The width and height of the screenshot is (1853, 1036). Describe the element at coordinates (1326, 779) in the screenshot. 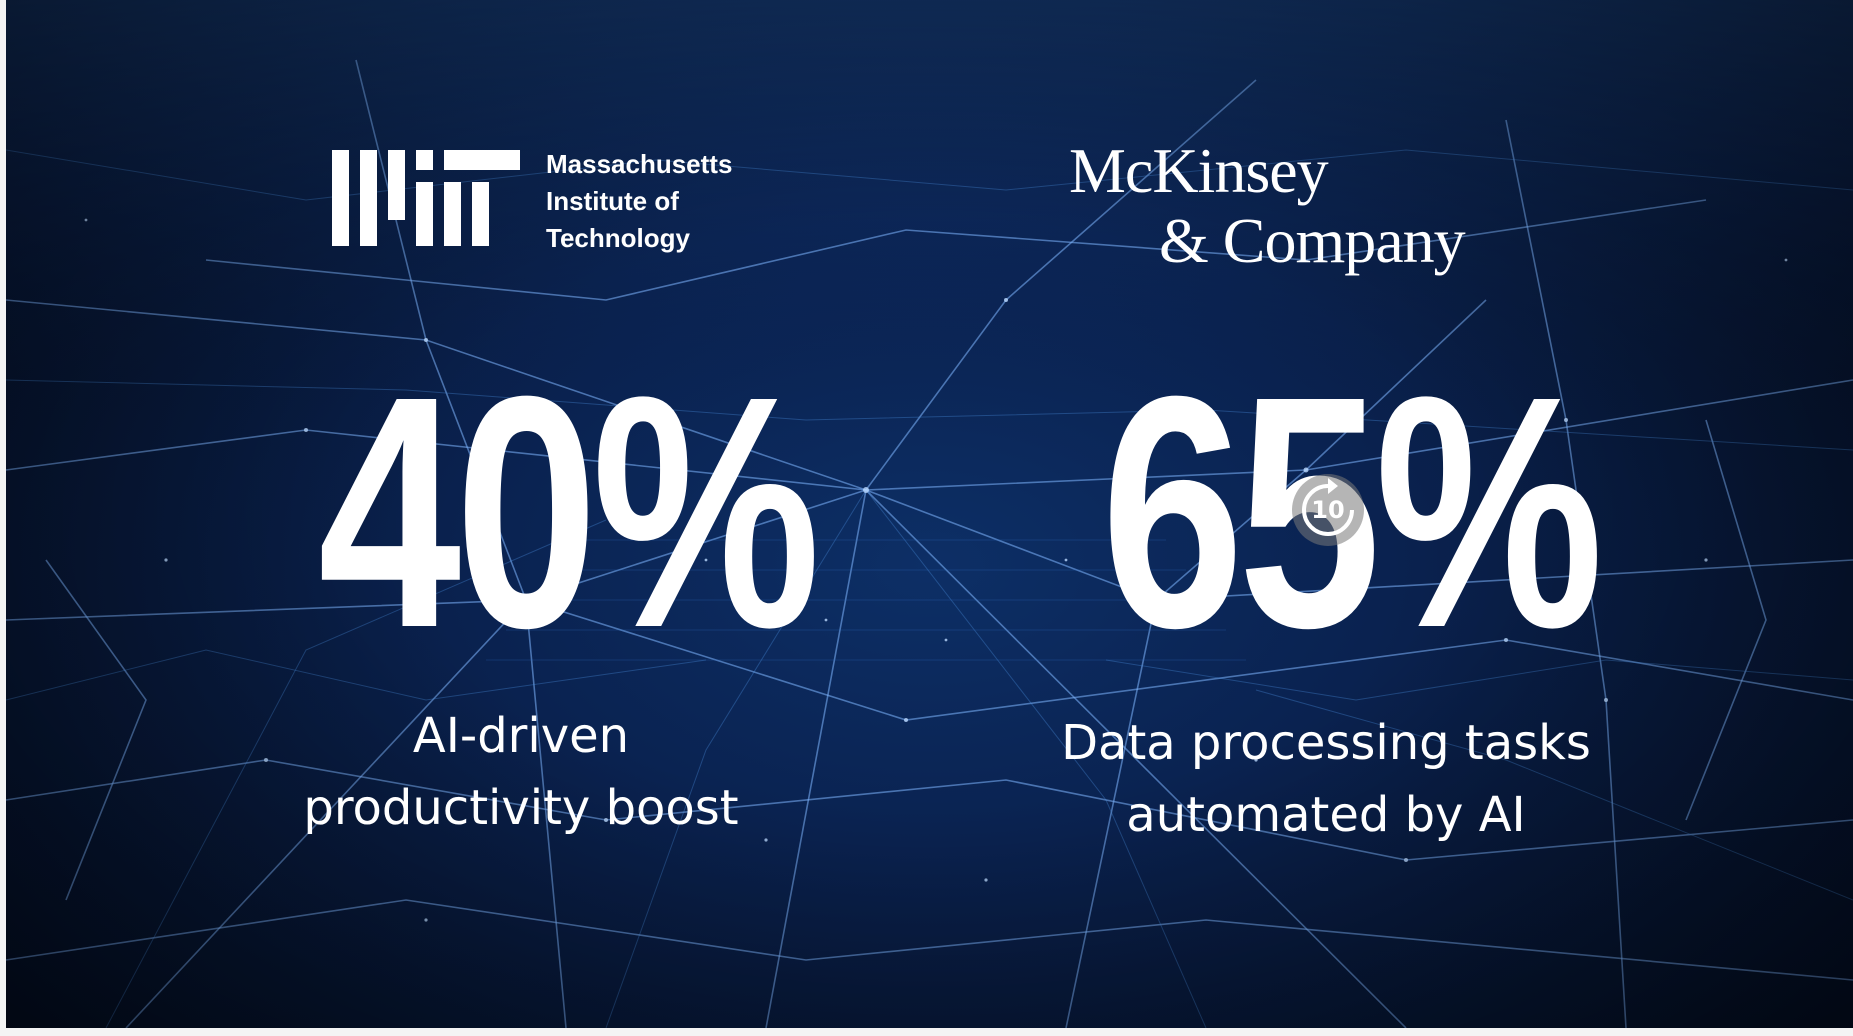

I see `stat-caption-automation: Data processing tasks automated by AI` at that location.